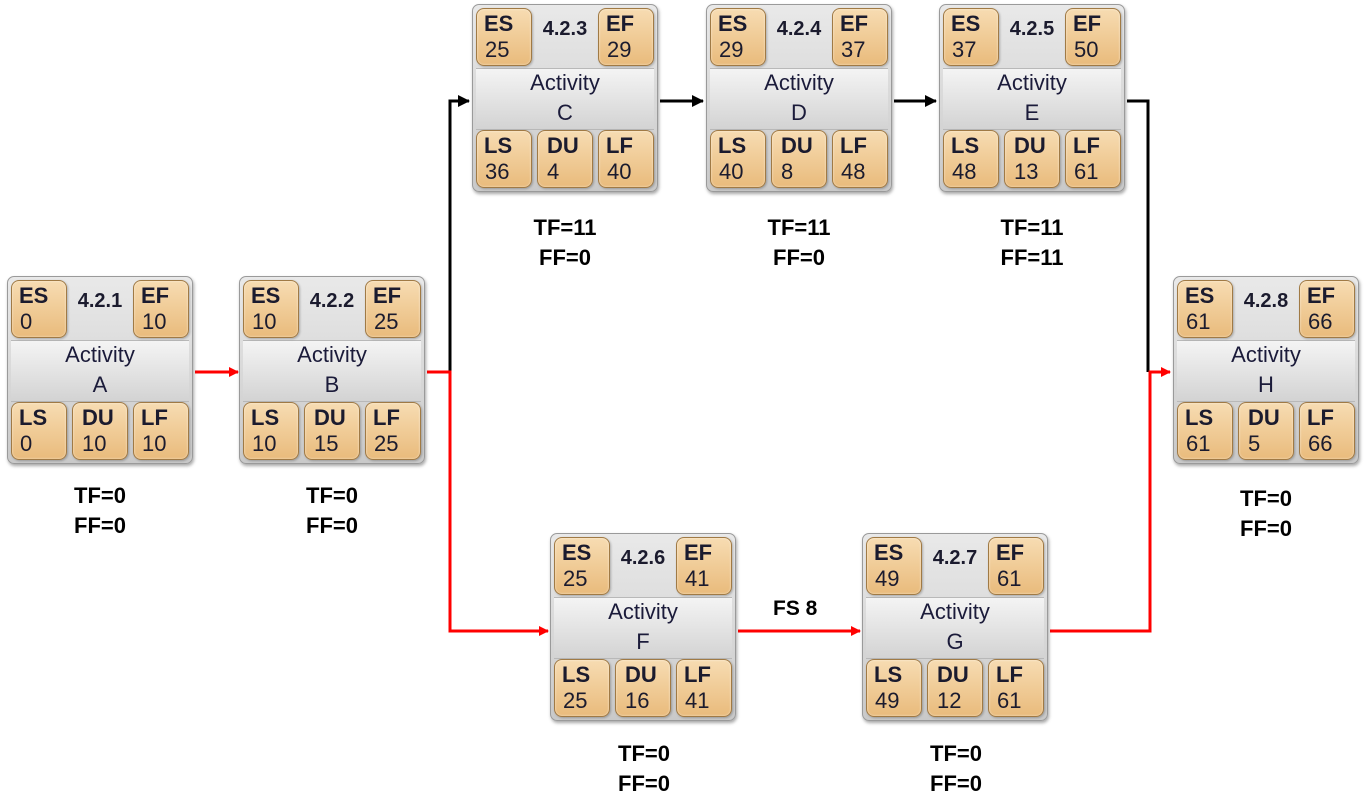 The height and width of the screenshot is (808, 1364). Describe the element at coordinates (697, 700) in the screenshot. I see `lf-value: 41` at that location.